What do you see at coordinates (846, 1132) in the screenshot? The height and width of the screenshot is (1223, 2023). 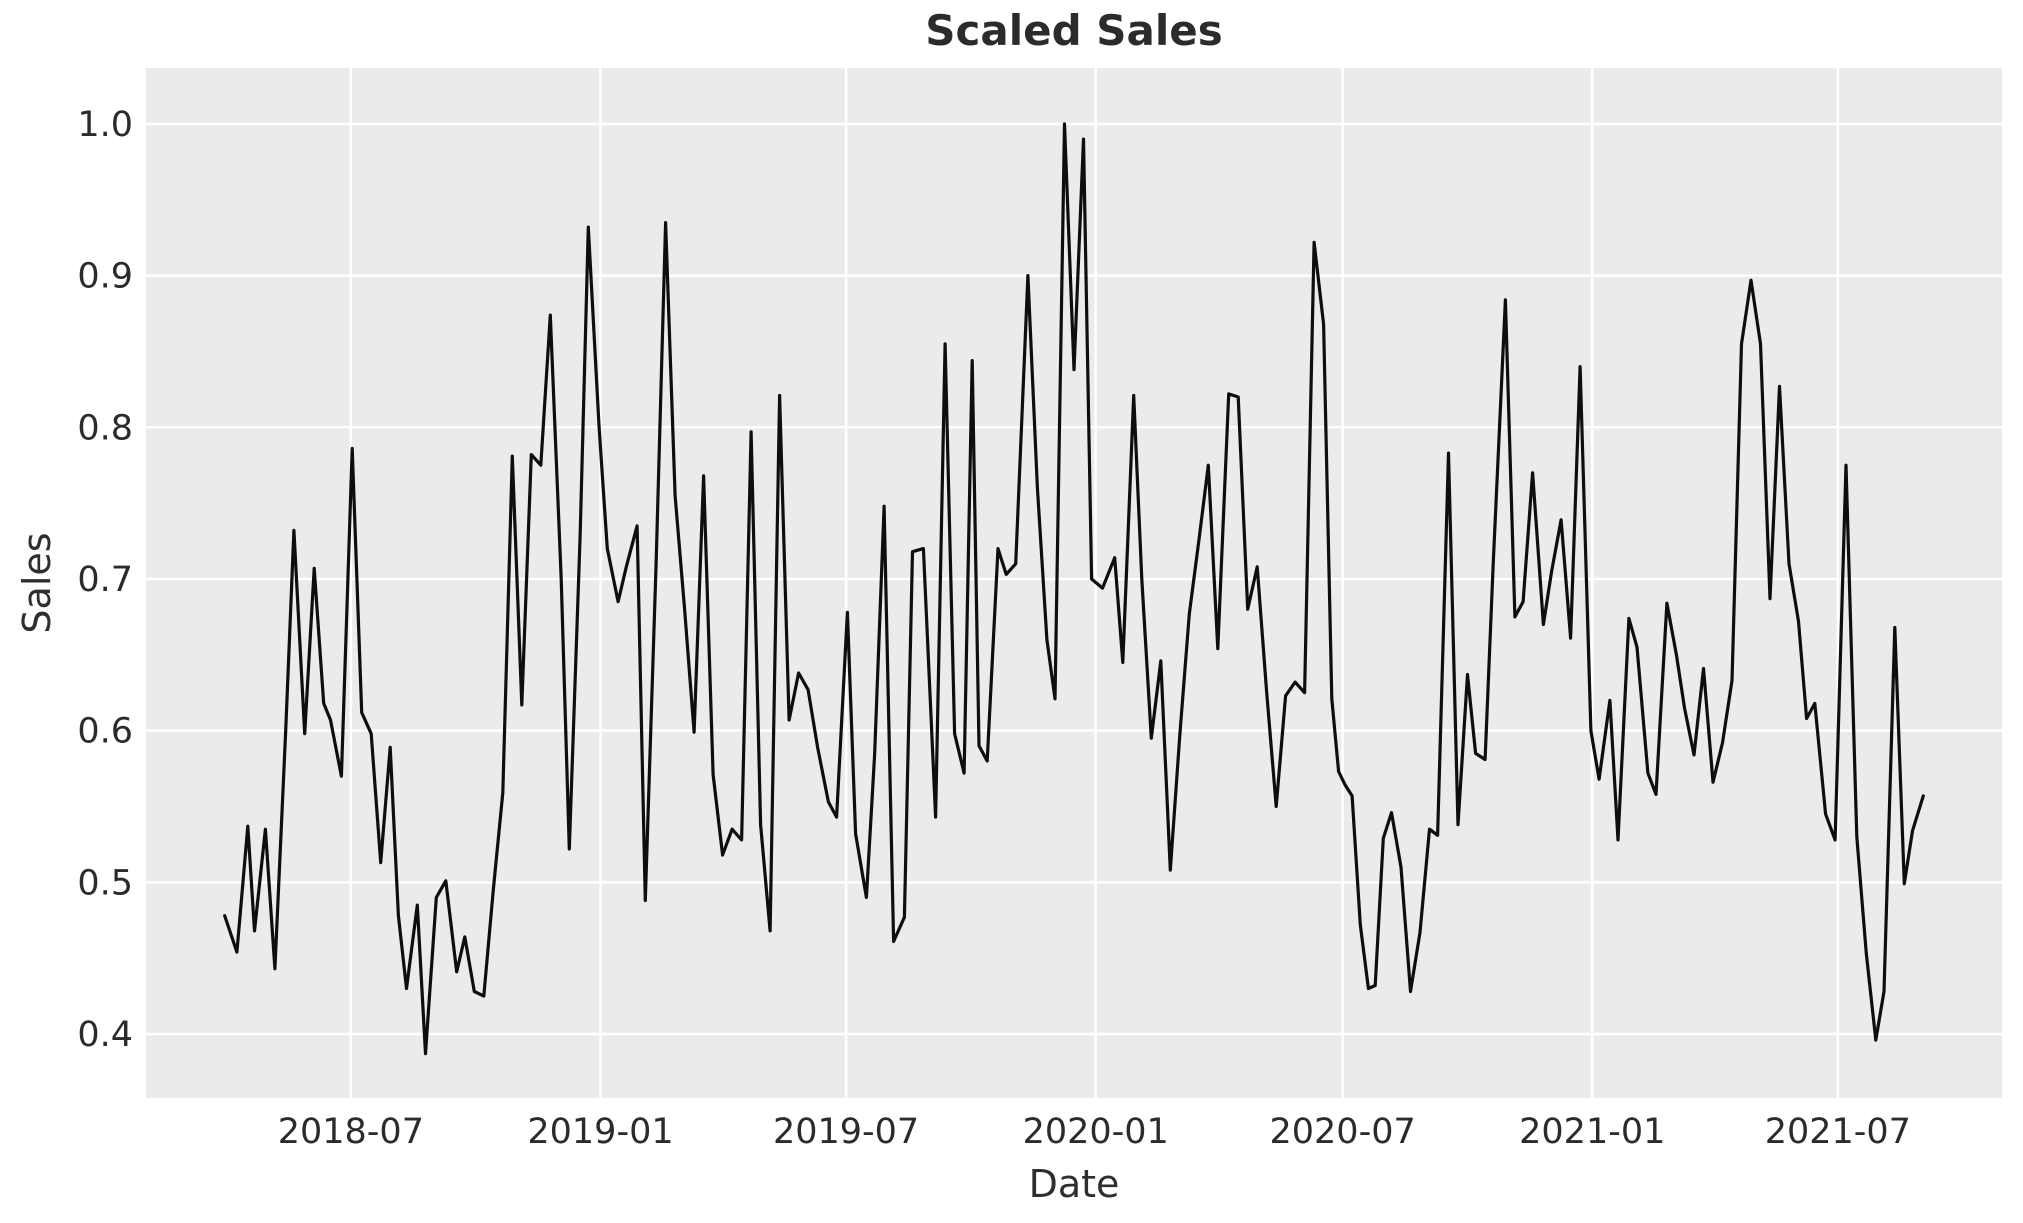 I see `x-tick-label: 2019-07` at bounding box center [846, 1132].